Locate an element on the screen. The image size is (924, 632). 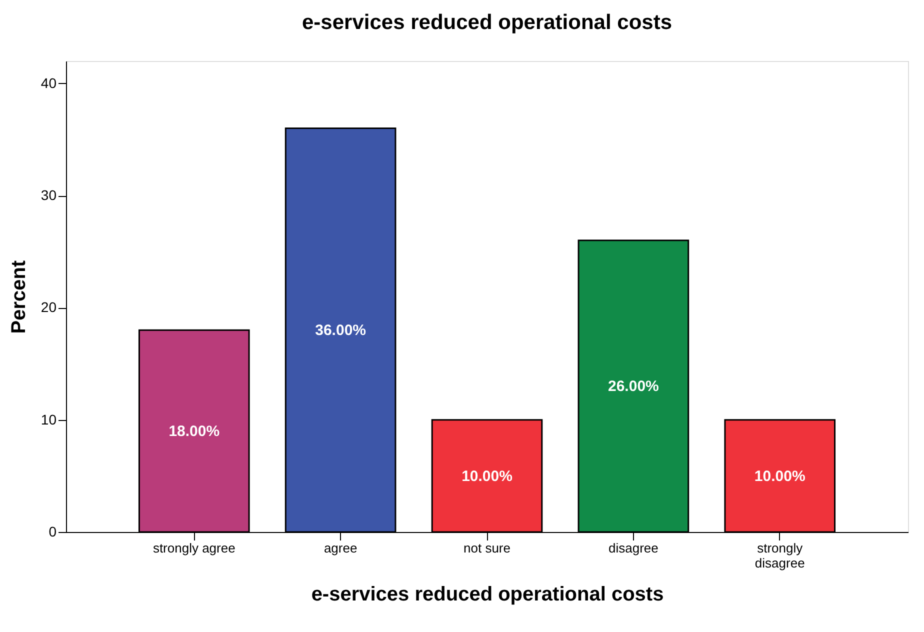
chart-title: e-services reduced operational costs is located at coordinates (487, 22).